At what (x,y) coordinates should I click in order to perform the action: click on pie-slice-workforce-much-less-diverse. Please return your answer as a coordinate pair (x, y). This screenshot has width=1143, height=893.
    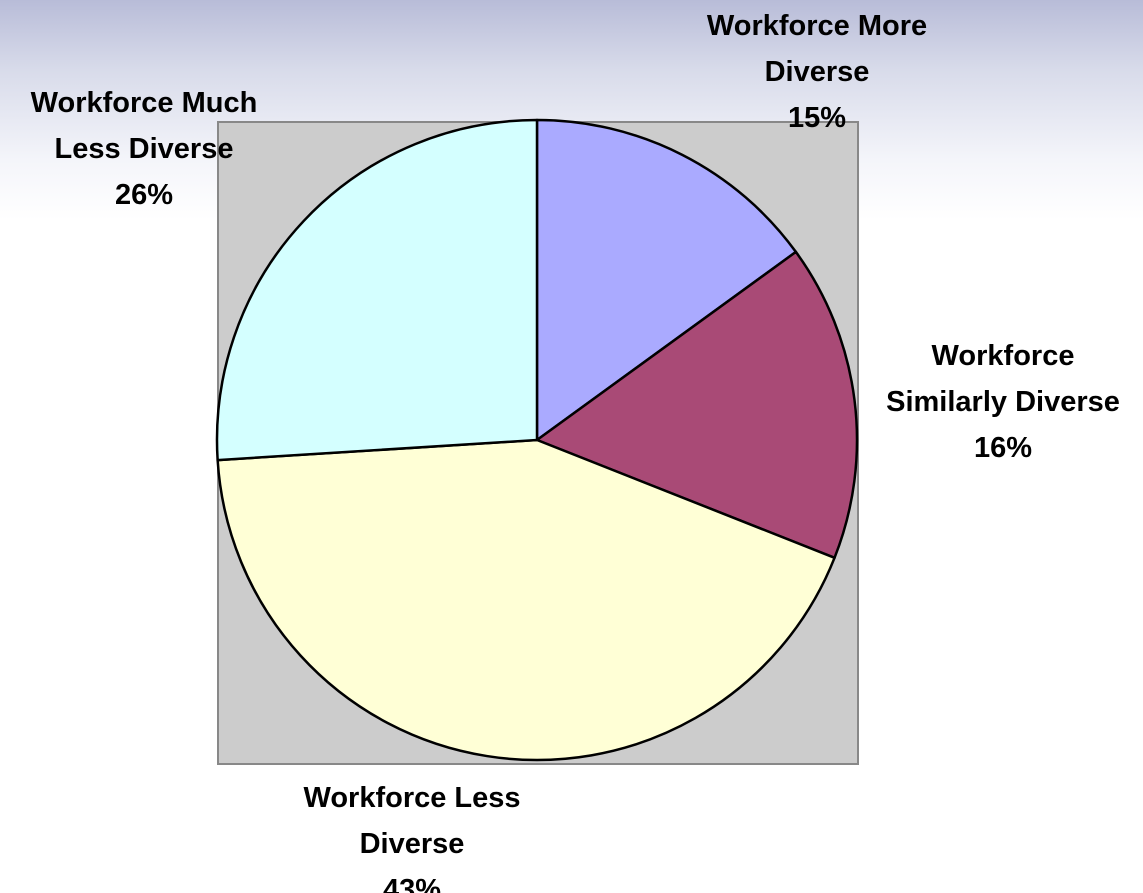
    Looking at the image, I should click on (377, 290).